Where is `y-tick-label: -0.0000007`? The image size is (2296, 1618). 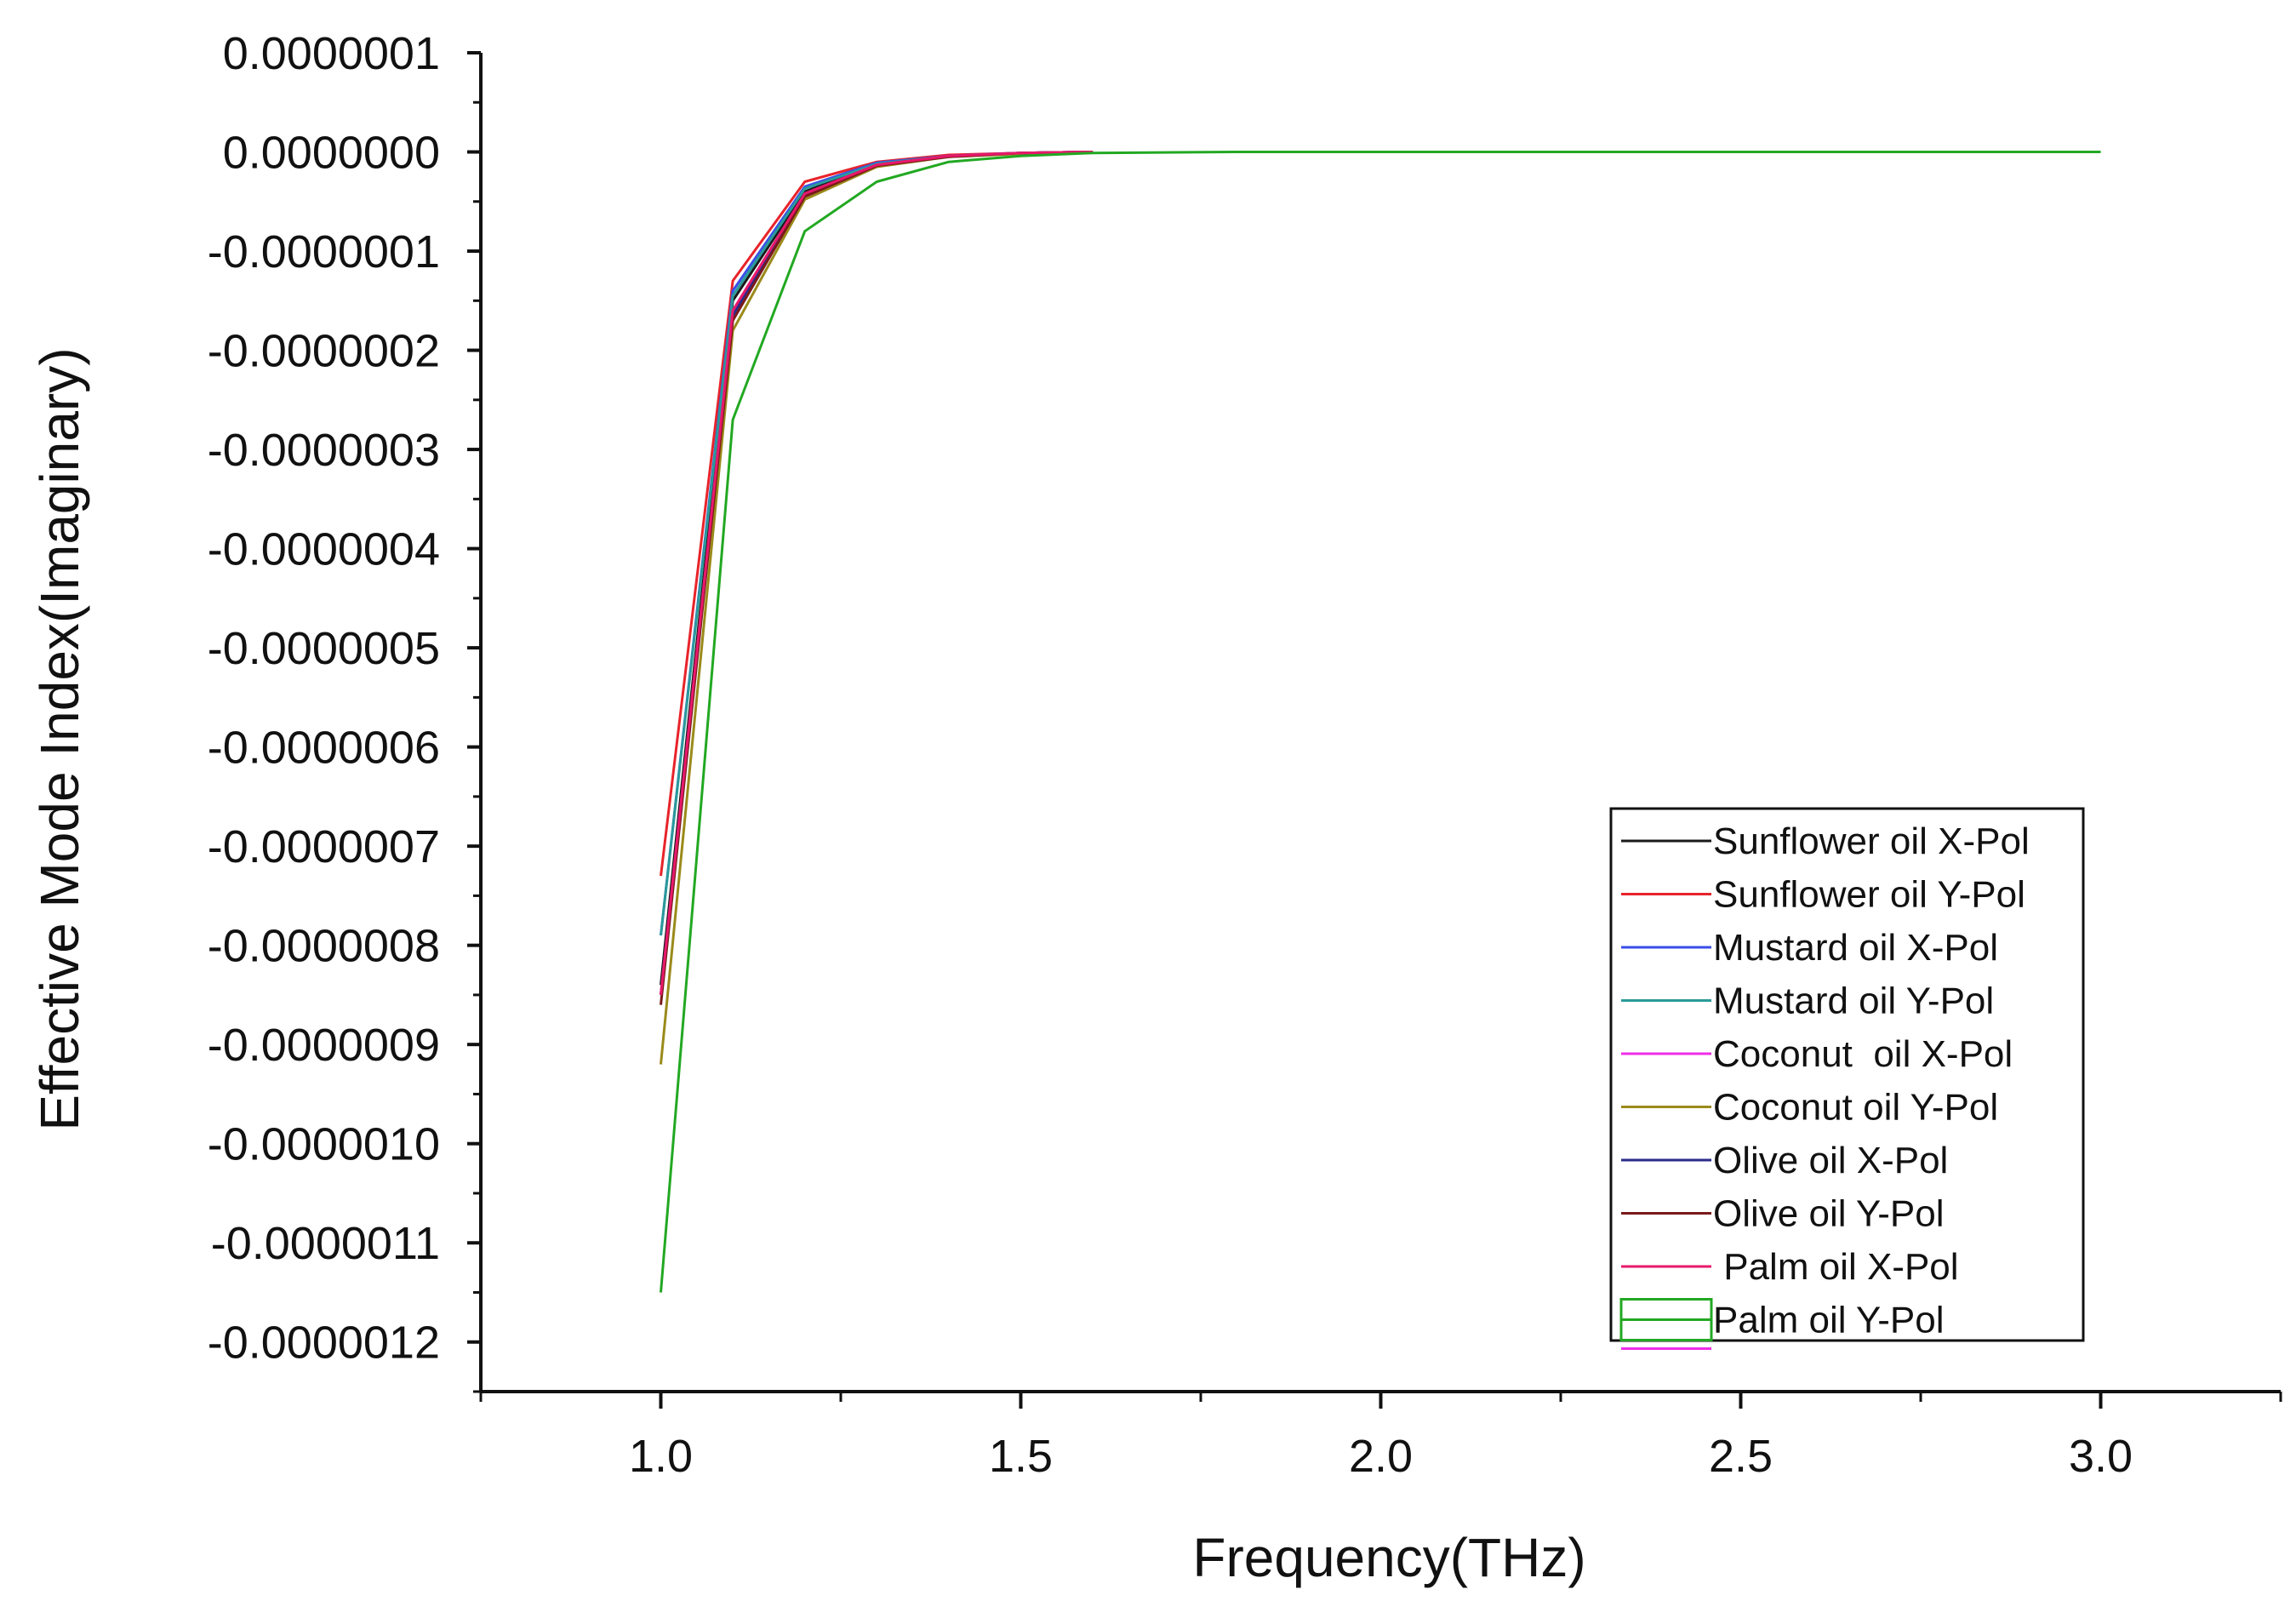
y-tick-label: -0.0000007 is located at coordinates (324, 846).